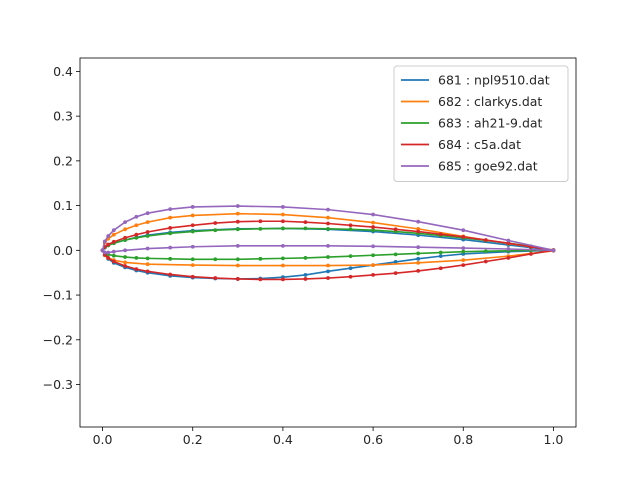 This screenshot has width=640, height=480. Describe the element at coordinates (373, 439) in the screenshot. I see `x-tick-label: 0.6` at that location.